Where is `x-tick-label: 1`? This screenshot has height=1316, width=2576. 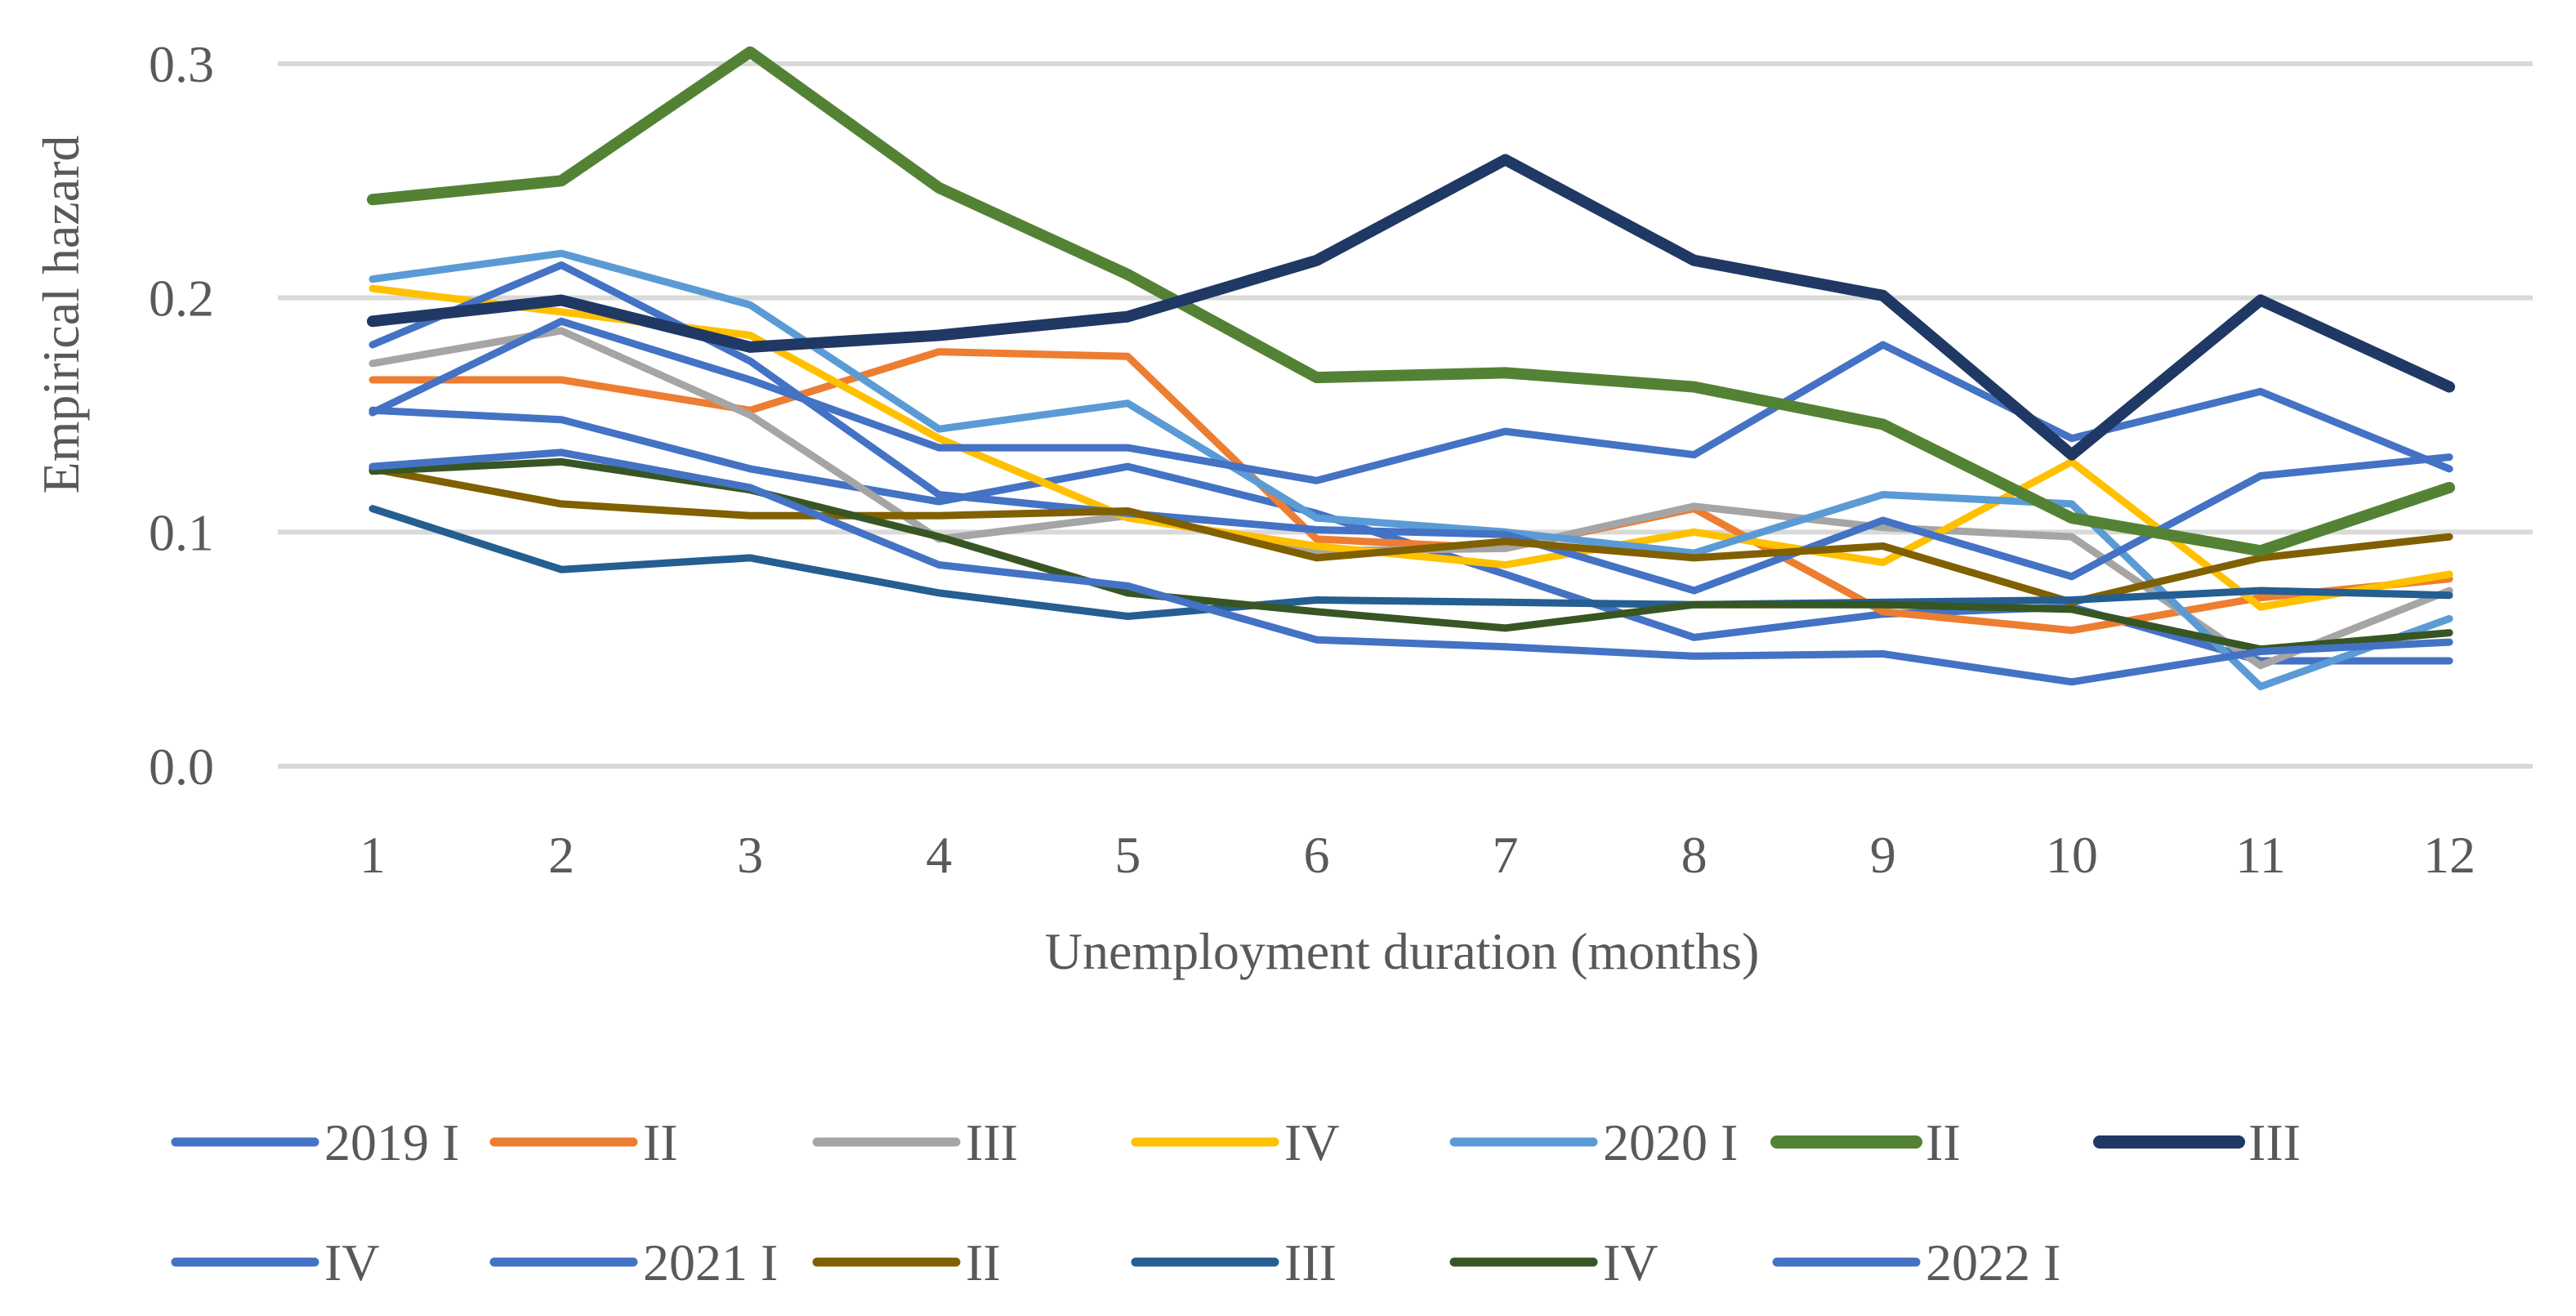
x-tick-label: 1 is located at coordinates (373, 855).